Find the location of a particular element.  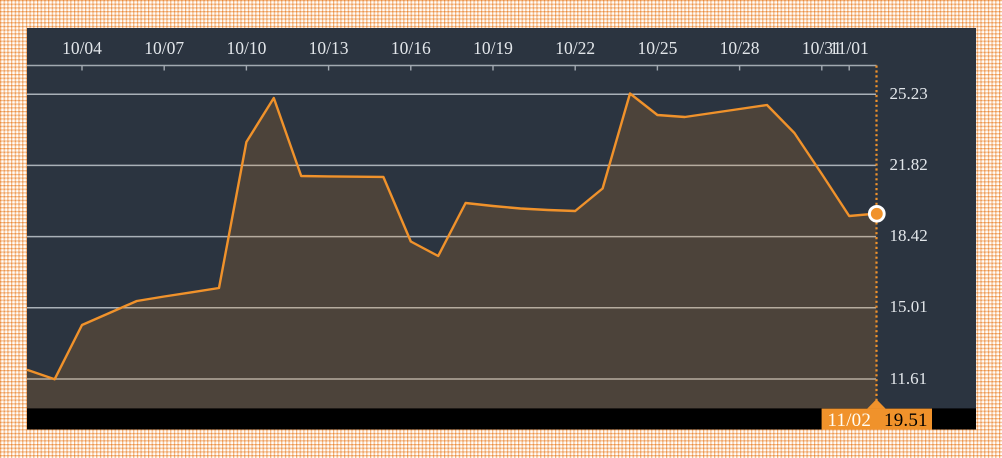

svg-text: 19.51 is located at coordinates (906, 420).